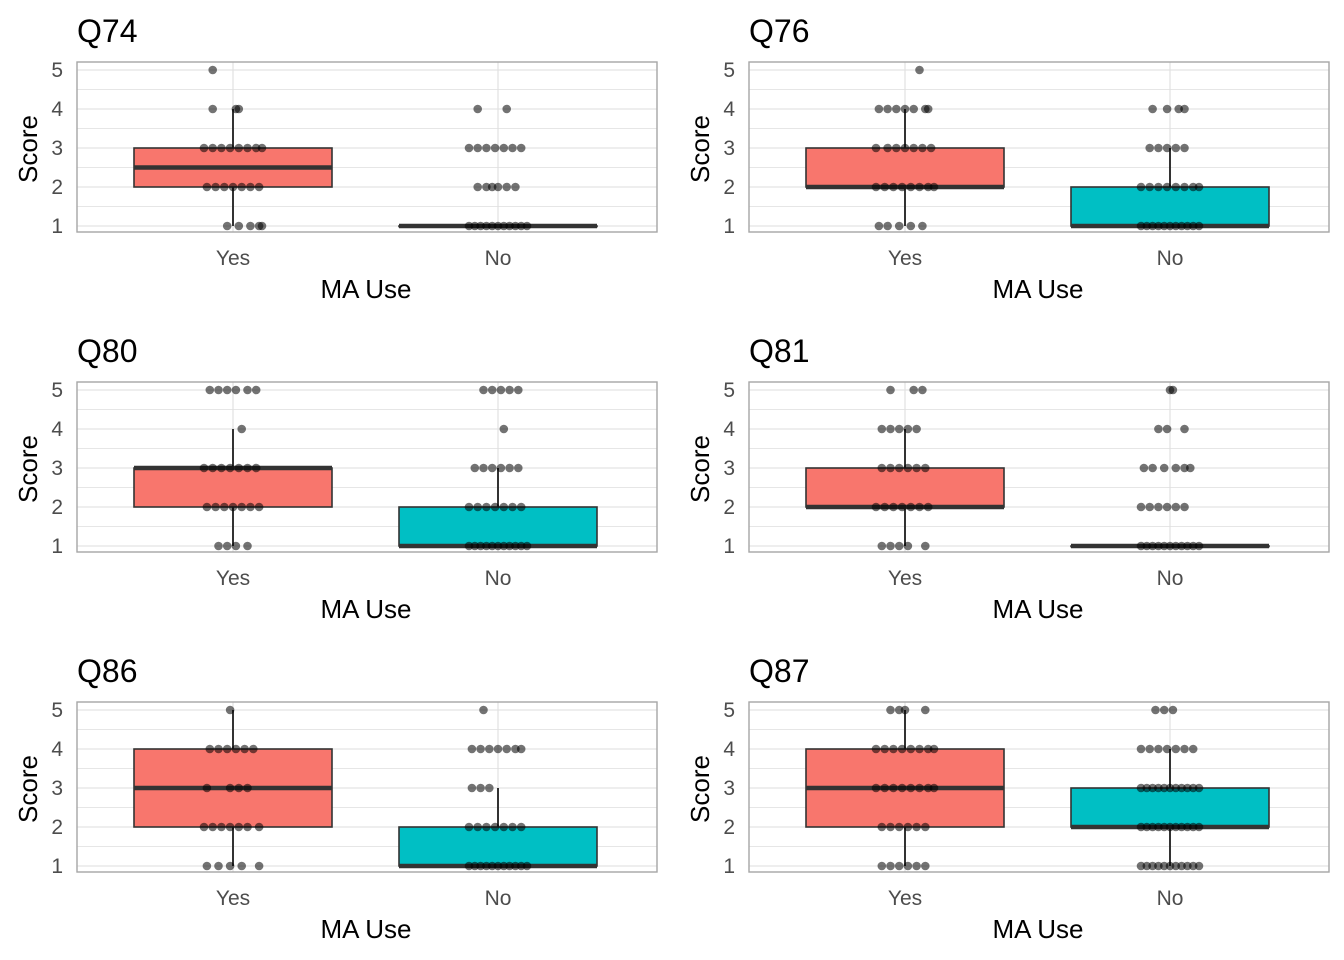 The image size is (1344, 960). I want to click on box-iqr, so click(498, 846).